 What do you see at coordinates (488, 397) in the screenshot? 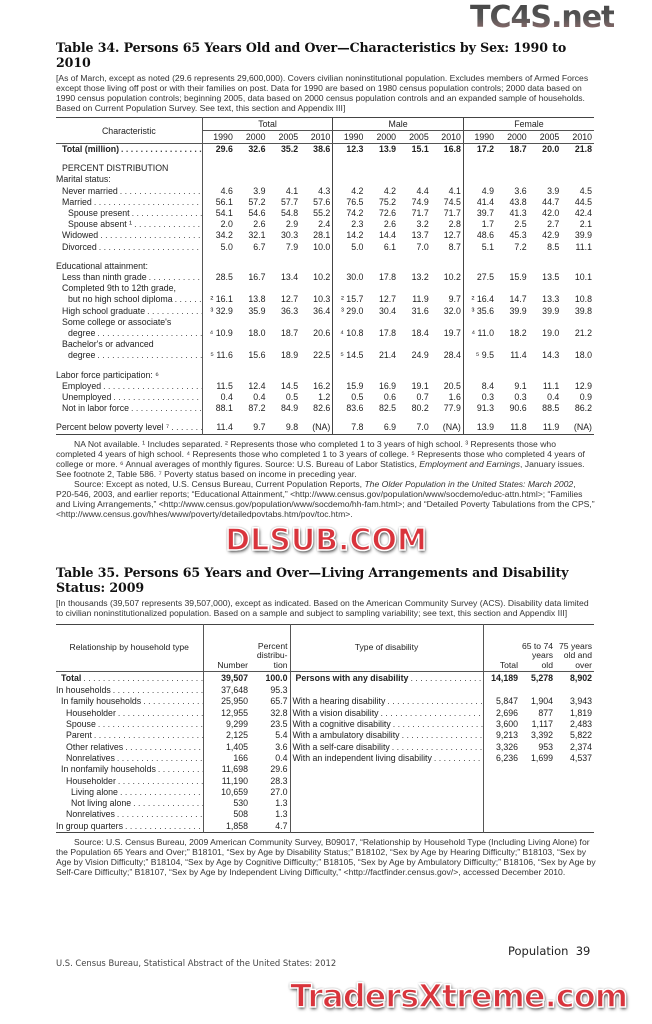
I see `cell-value: 0.3` at bounding box center [488, 397].